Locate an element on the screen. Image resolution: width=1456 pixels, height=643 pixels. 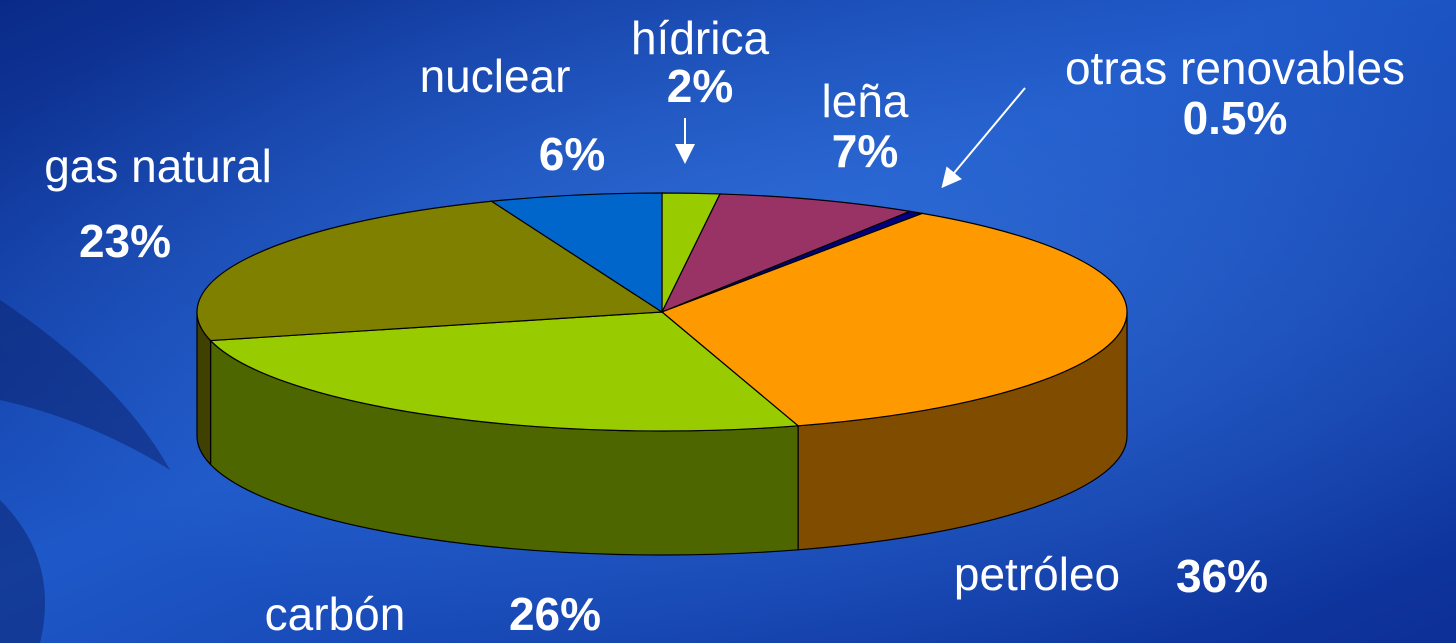
slice-value-label: 2% is located at coordinates (700, 86).